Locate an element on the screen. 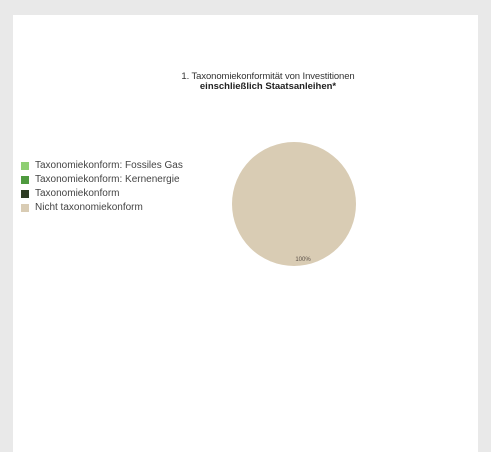  legend-item-kernenergie: Taxonomiekonform: Kernenergie is located at coordinates (114, 180).